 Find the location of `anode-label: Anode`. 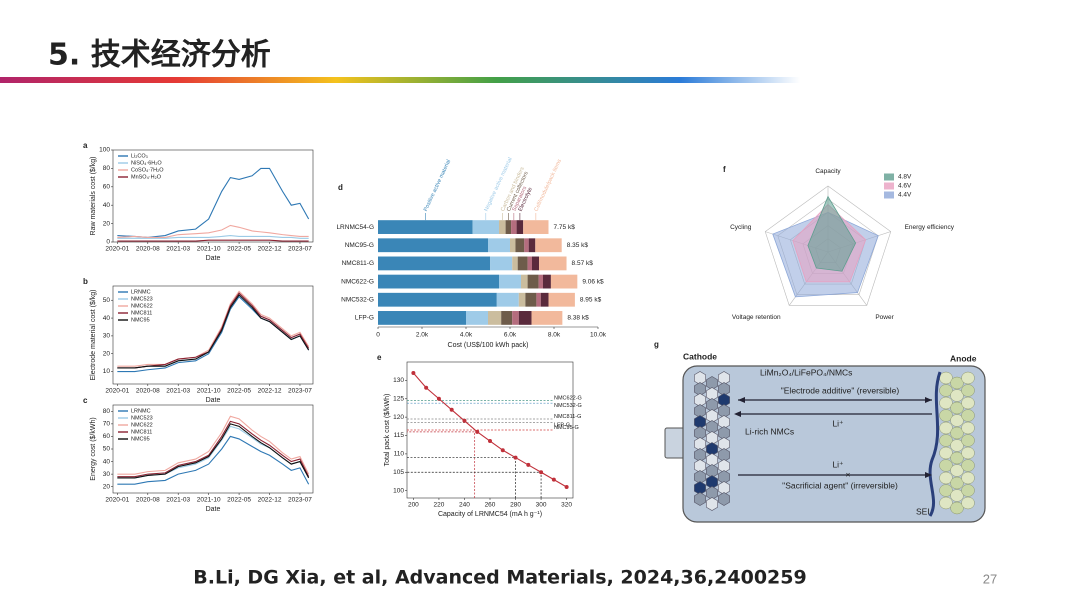

anode-label: Anode is located at coordinates (963, 358).